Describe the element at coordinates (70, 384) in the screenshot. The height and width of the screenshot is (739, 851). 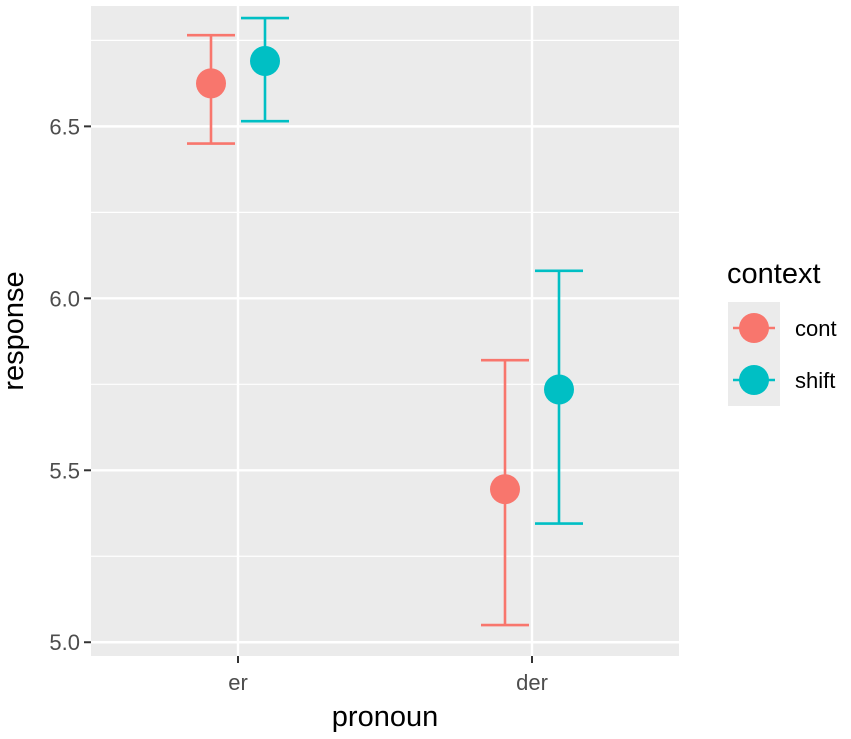
I see `y-axis: 5.0 5.5 6.0 6.5` at that location.